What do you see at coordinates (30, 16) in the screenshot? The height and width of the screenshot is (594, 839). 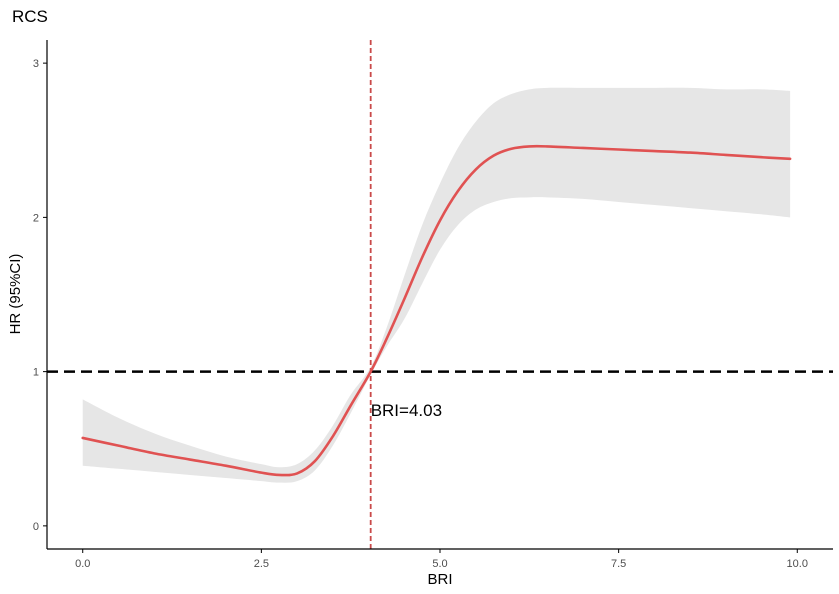 I see `chart-title: RCS` at bounding box center [30, 16].